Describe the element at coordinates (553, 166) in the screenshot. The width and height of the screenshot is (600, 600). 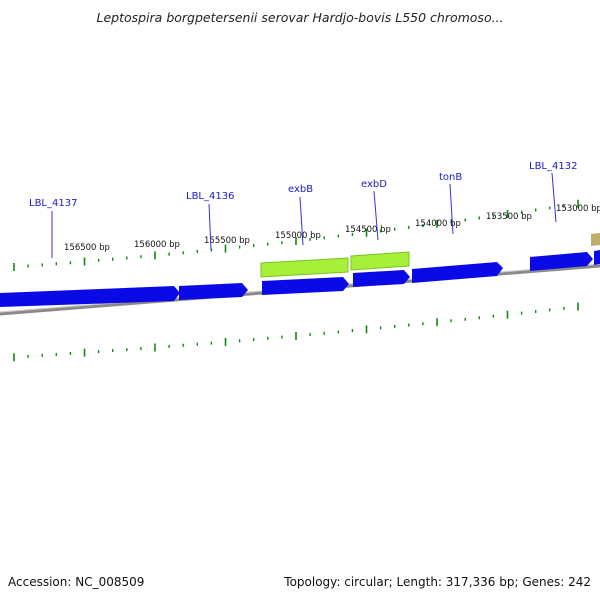
I see `gene-label: LBL_4132` at that location.